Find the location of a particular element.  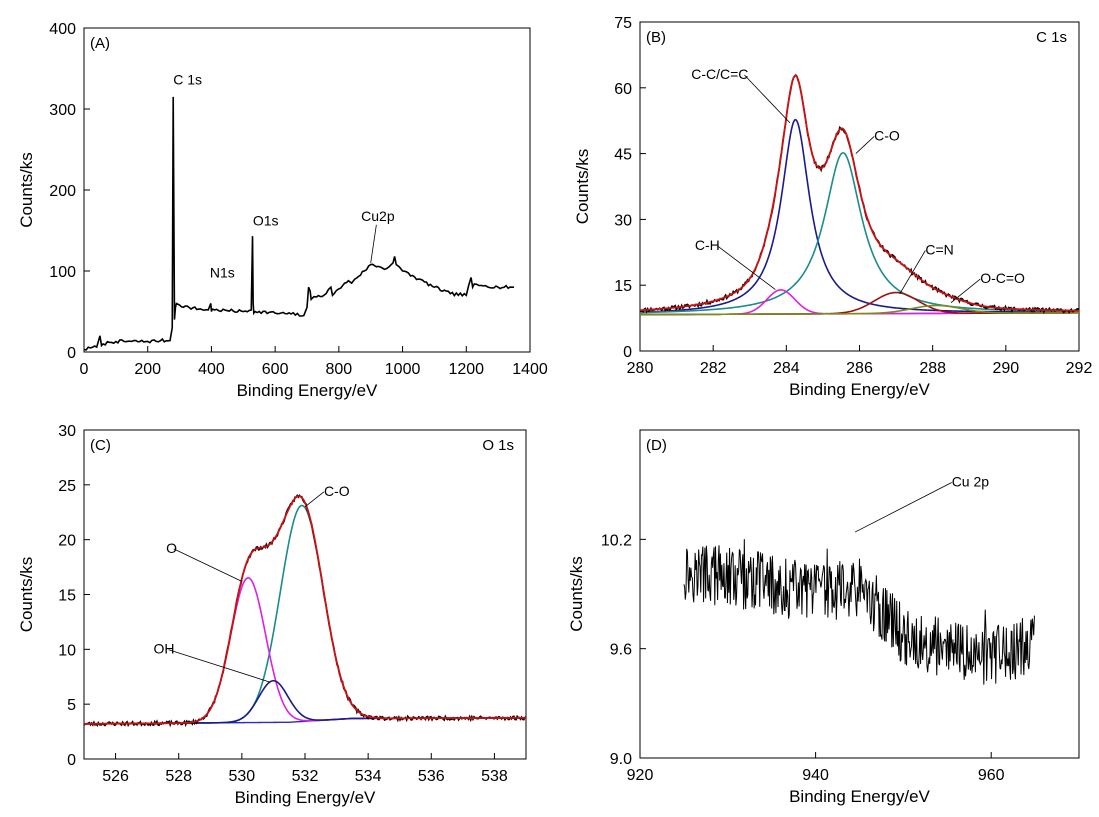

component-peak-c-c-c-c is located at coordinates (859, 215).